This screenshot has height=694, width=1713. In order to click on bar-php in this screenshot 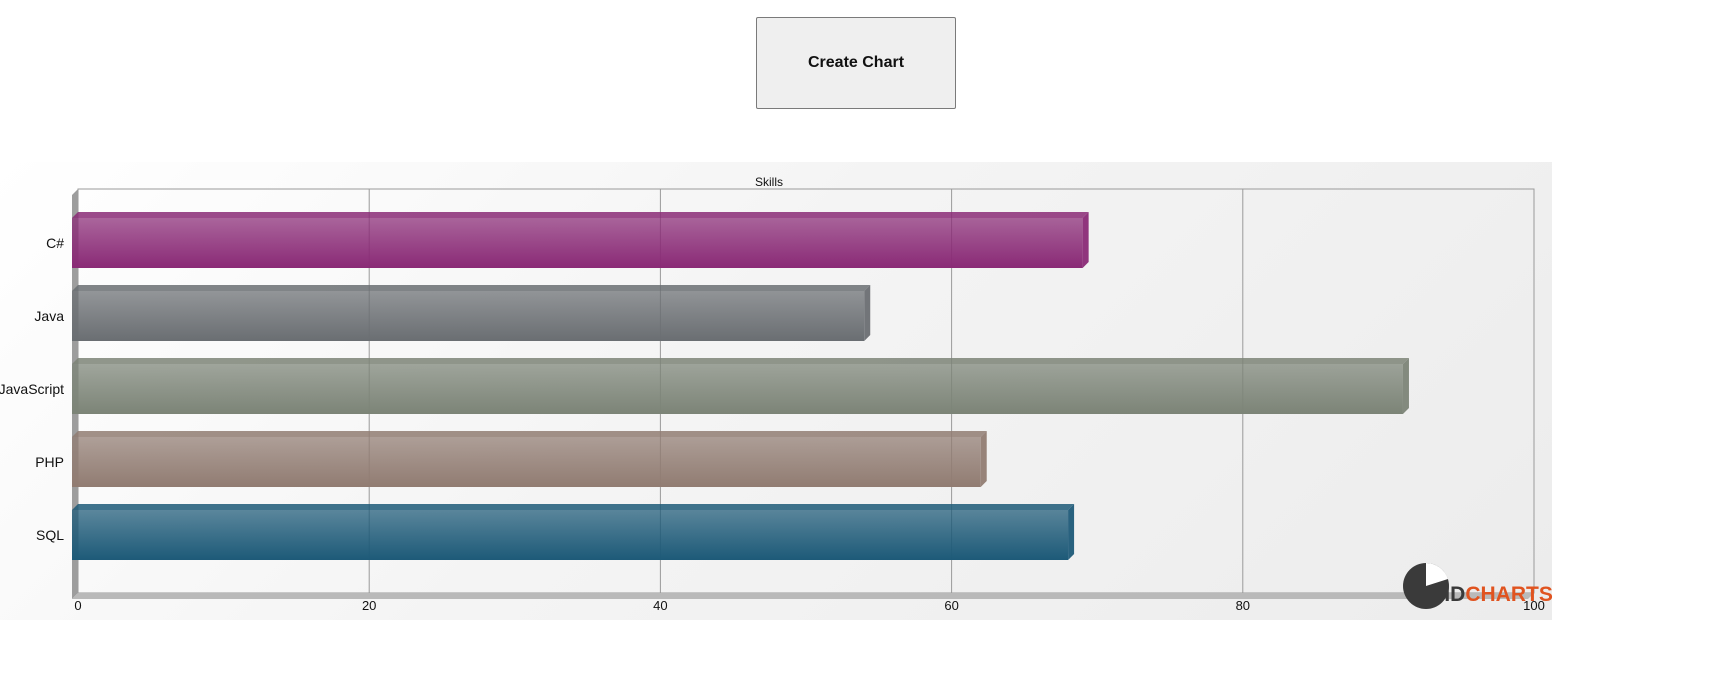, I will do `click(526, 462)`.